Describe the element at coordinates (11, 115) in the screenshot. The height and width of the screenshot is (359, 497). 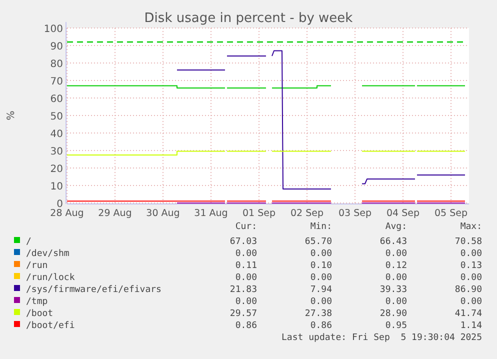
I see `y-axis-title: %` at that location.